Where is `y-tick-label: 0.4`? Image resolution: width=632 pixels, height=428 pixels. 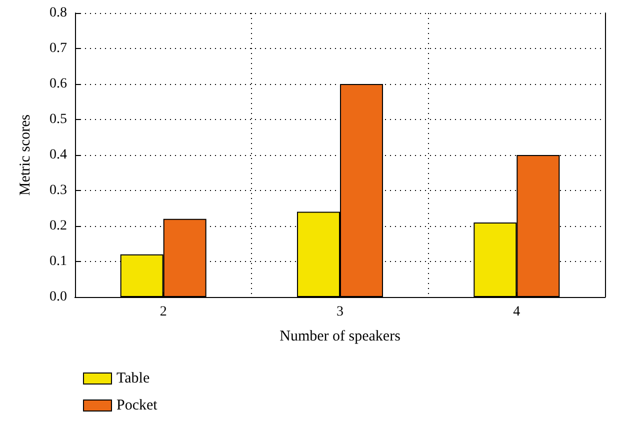
y-tick-label: 0.4 is located at coordinates (58, 155).